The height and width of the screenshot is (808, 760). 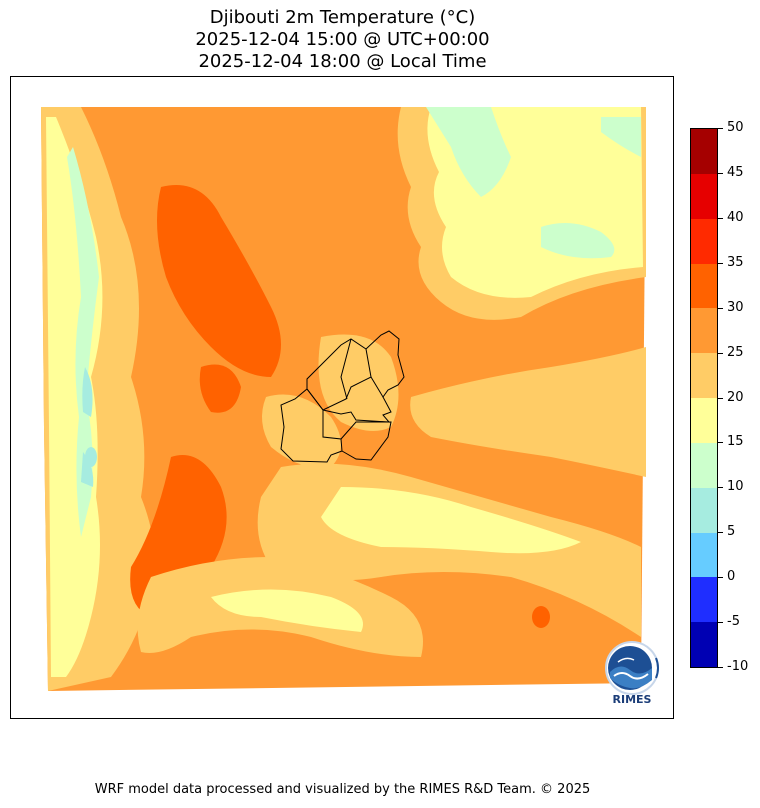 I want to click on colorbar-tick-label: 0, so click(x=731, y=577).